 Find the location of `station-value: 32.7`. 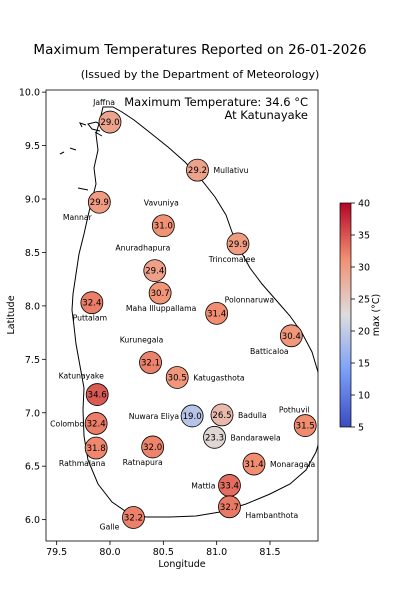

station-value: 32.7 is located at coordinates (229, 508).